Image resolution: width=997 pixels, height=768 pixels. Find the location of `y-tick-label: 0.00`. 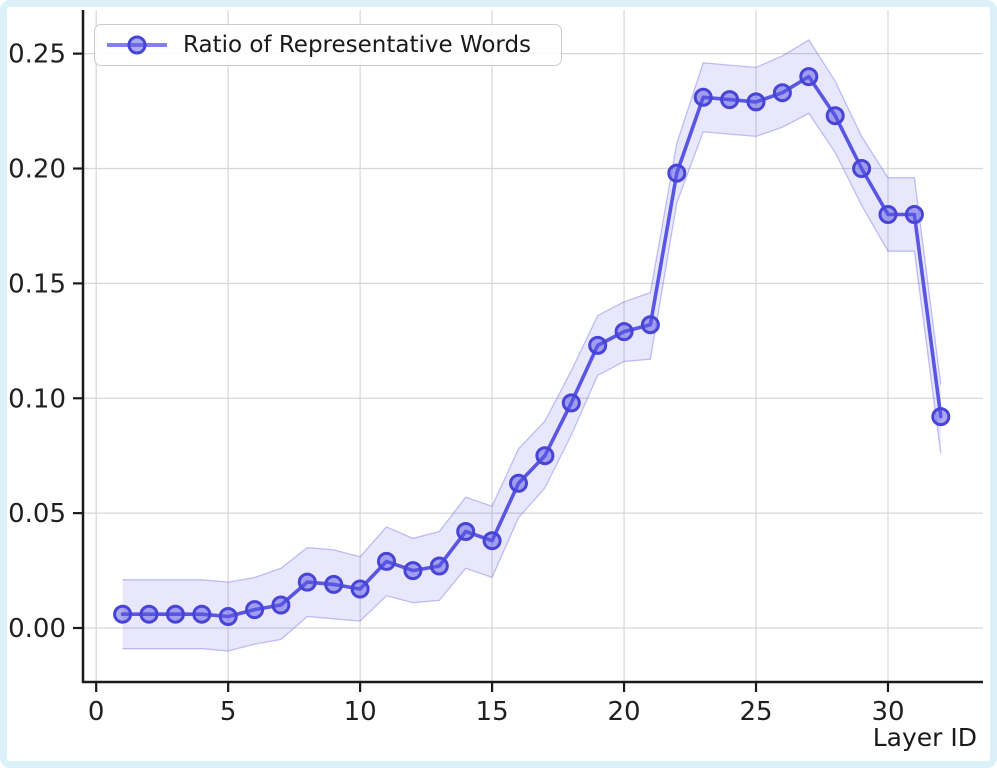

y-tick-label: 0.00 is located at coordinates (37, 629).